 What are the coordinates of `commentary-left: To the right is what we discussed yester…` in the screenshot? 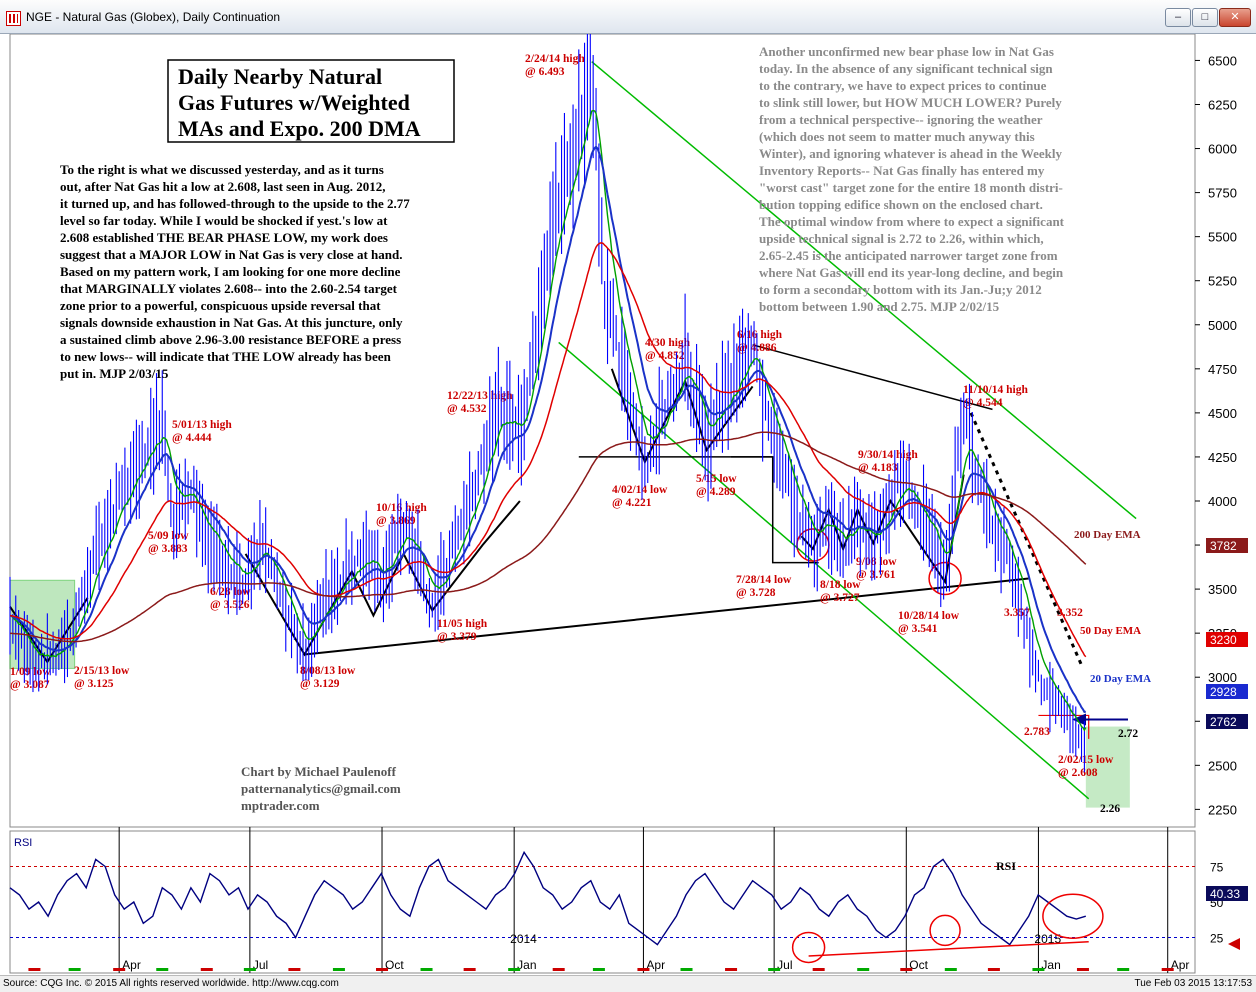 It's located at (235, 271).